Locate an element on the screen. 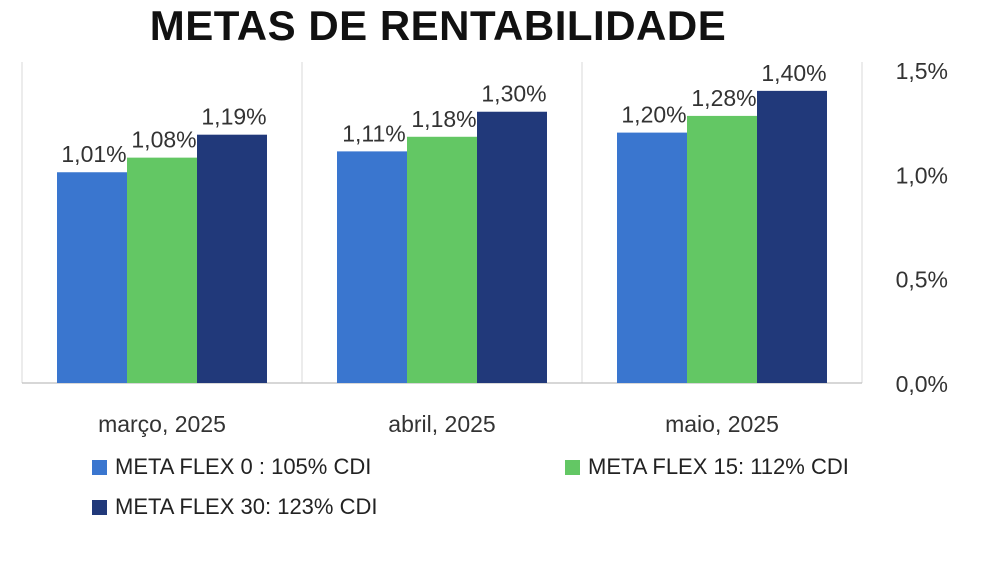 The width and height of the screenshot is (981, 577). legend-item-meta-flex-15: META FLEX 15: 112% CDI is located at coordinates (707, 467).